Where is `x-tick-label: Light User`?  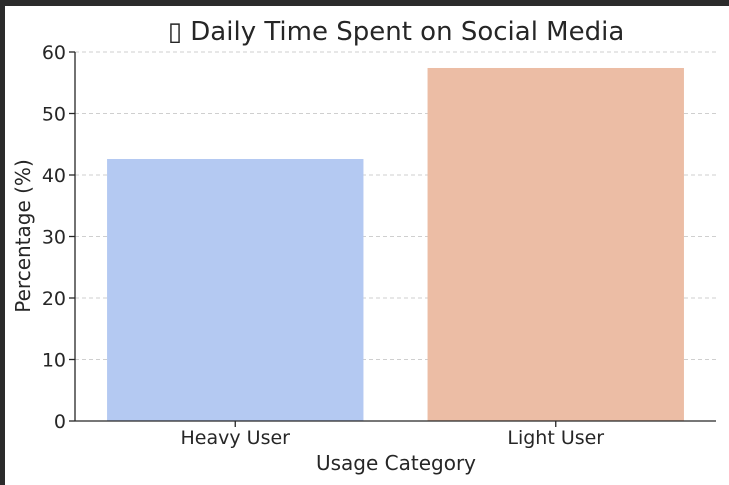
x-tick-label: Light User is located at coordinates (555, 438).